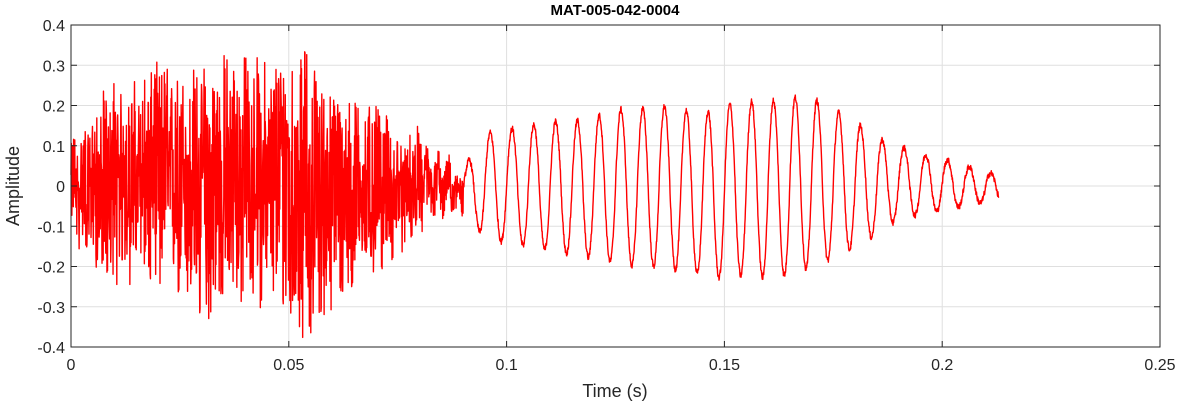 This screenshot has height=409, width=1182. I want to click on x-axis-label: Time (s), so click(614, 391).